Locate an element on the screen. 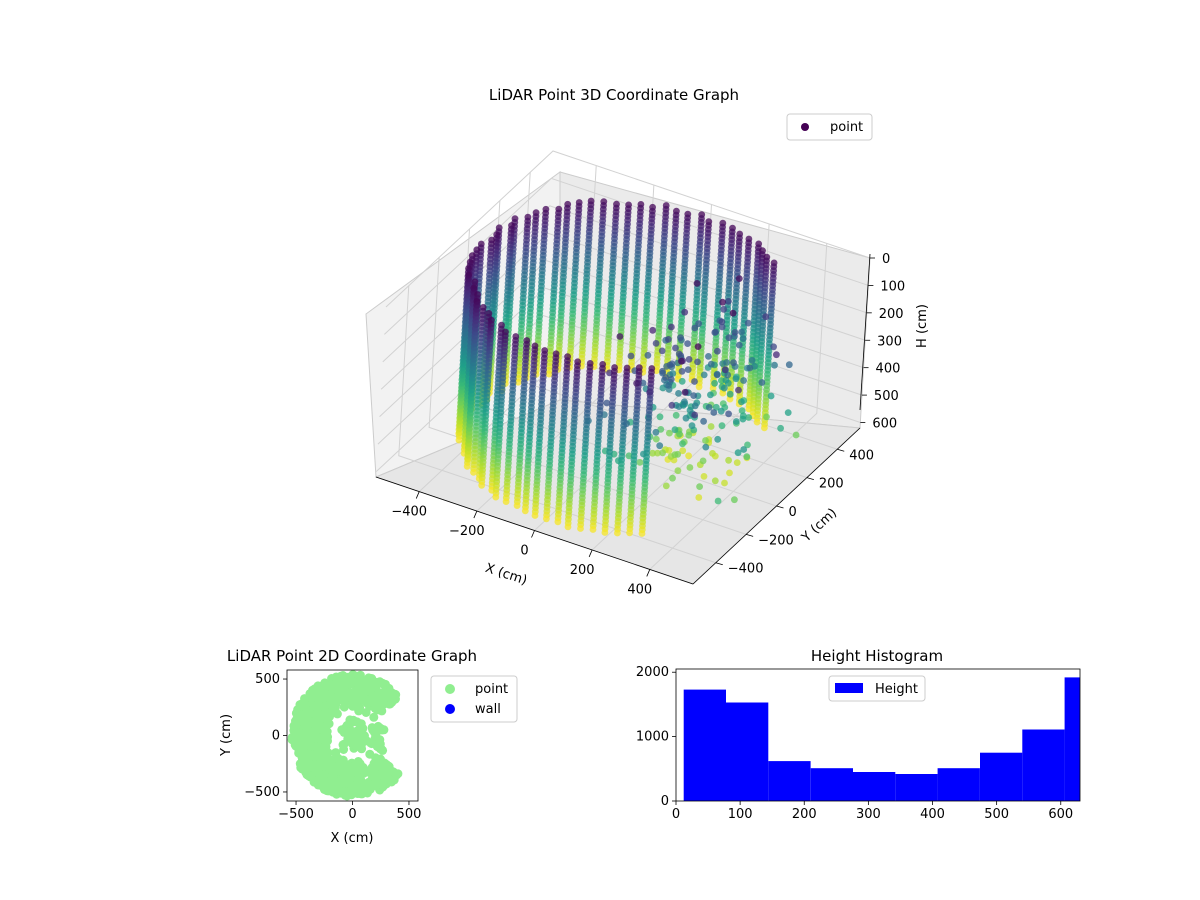 The width and height of the screenshot is (1200, 900). y-tick-3d is located at coordinates (841, 450).